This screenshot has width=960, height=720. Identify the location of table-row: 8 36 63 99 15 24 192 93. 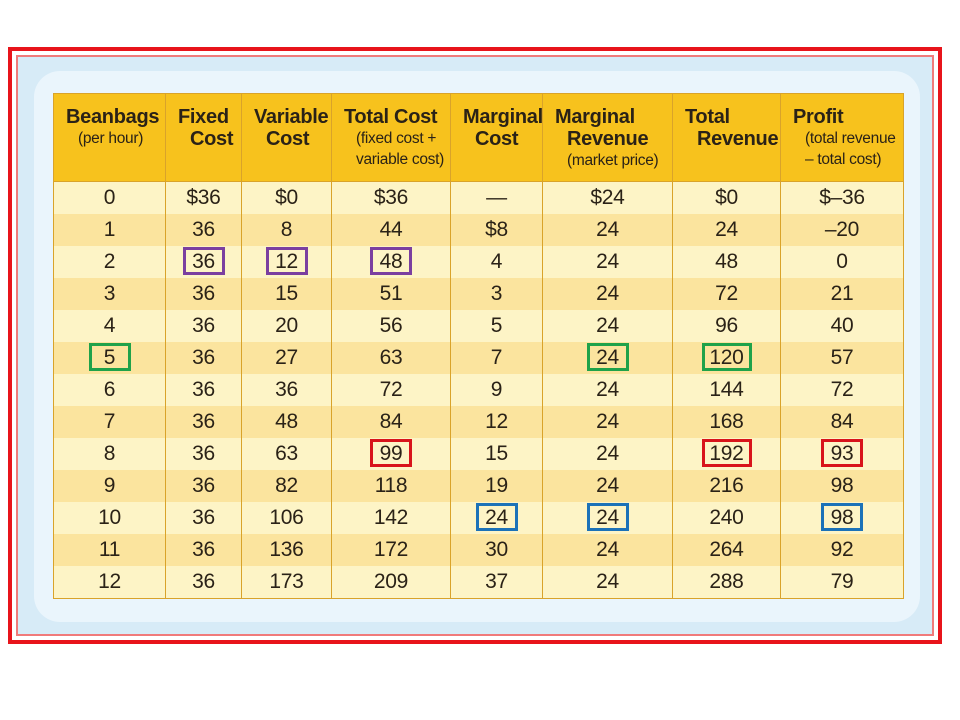
(478, 454).